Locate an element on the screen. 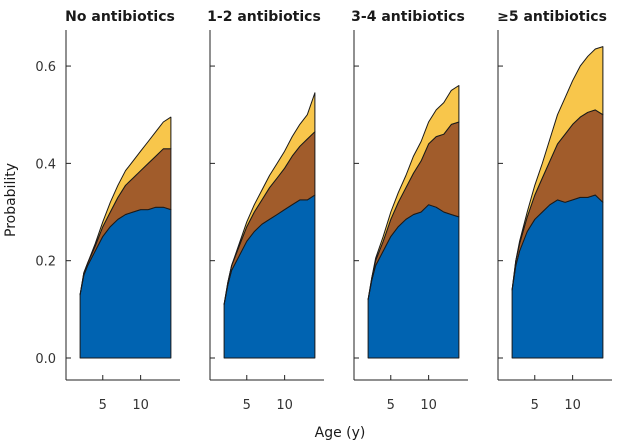 The height and width of the screenshot is (445, 620). y-axis-title: Probability is located at coordinates (11, 200).